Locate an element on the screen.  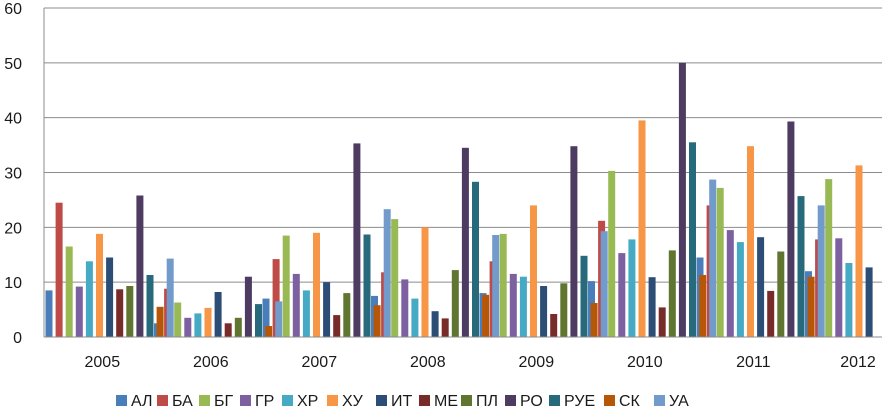
y-tick-label: 40 is located at coordinates (13, 119).